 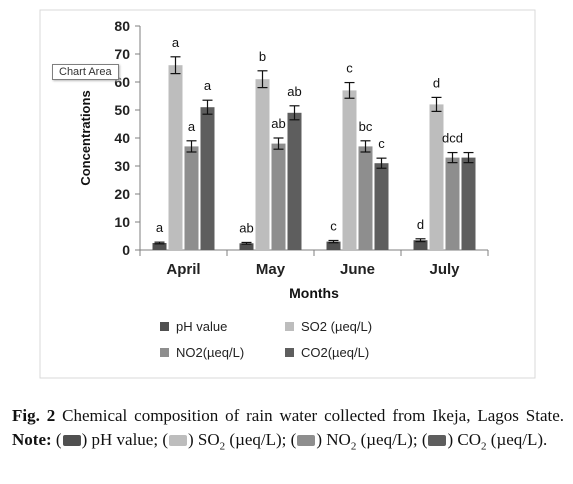 I want to click on caption-item-no2-unit: (µeq/L);, so click(x=389, y=439).